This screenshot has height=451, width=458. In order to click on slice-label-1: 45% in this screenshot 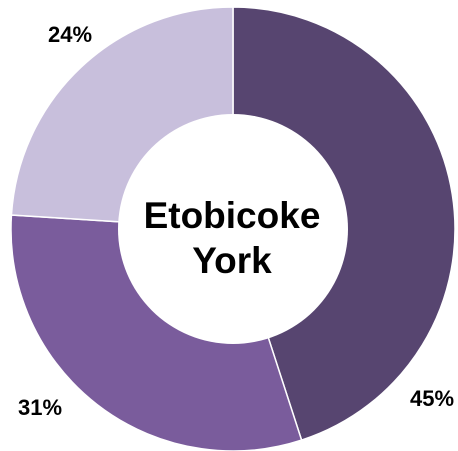, I will do `click(432, 398)`.